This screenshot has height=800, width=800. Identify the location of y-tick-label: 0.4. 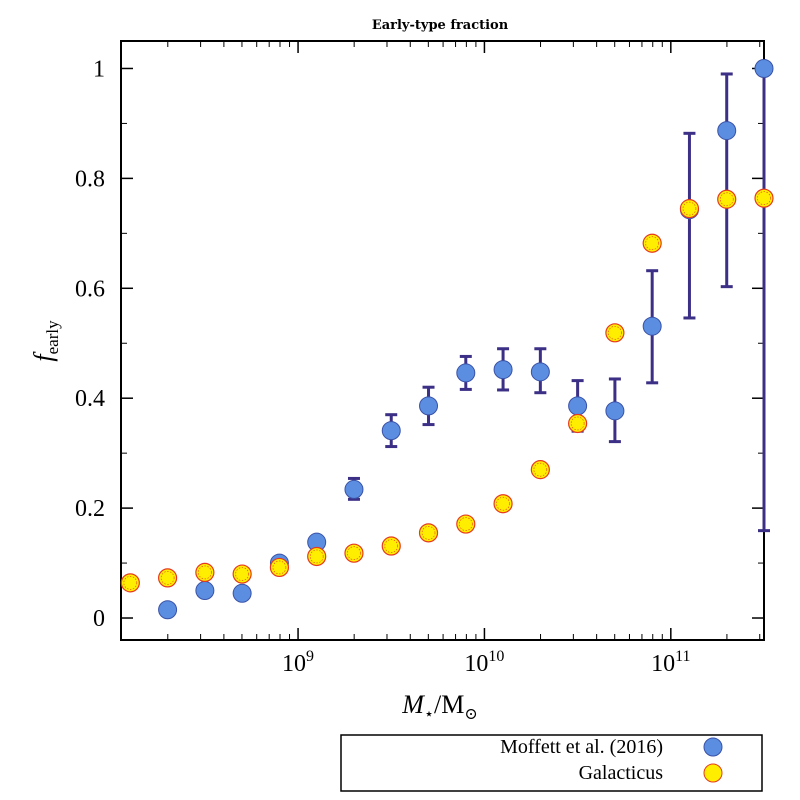
(90, 399).